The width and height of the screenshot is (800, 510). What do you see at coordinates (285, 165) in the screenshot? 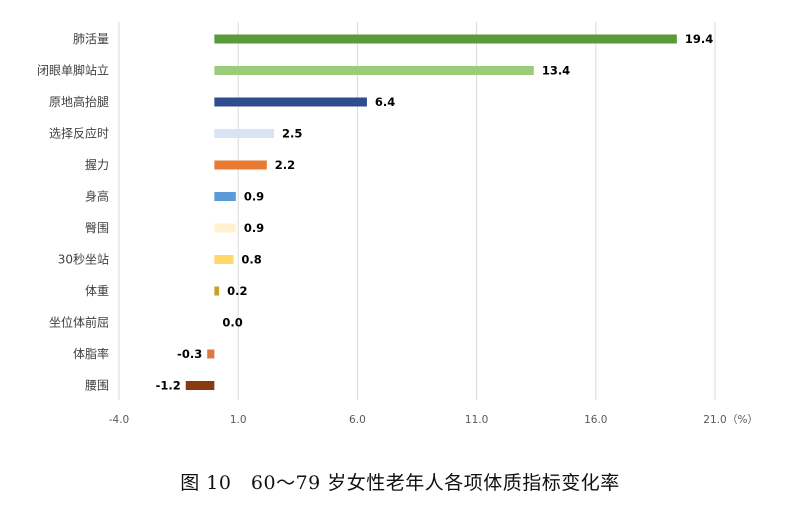
I see `data-label: 2.2` at bounding box center [285, 165].